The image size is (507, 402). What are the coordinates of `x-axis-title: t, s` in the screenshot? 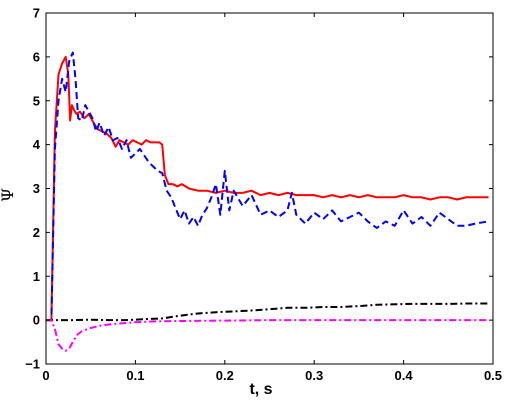 It's located at (260, 389).